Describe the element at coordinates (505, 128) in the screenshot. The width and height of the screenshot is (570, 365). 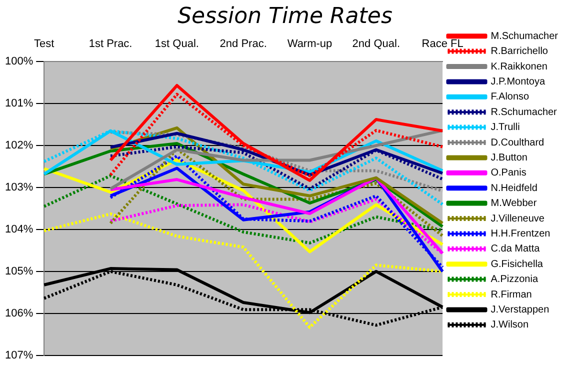
I see `legend-label: J.Trulli` at that location.